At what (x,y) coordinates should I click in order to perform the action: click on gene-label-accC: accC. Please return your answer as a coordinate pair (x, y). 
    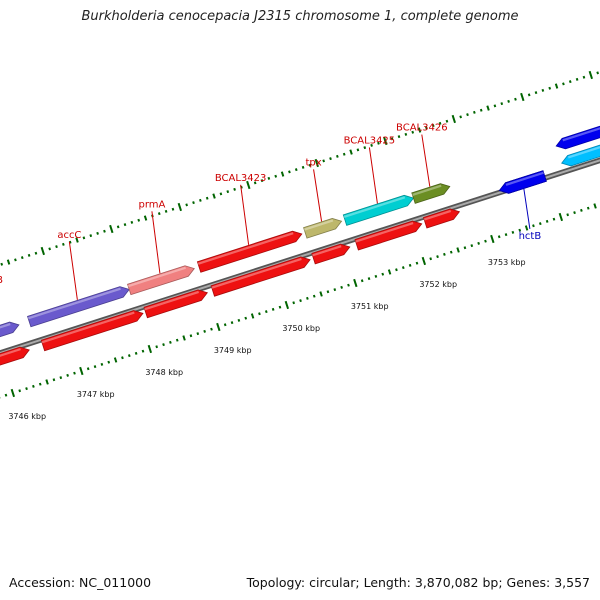
    Looking at the image, I should click on (69, 235).